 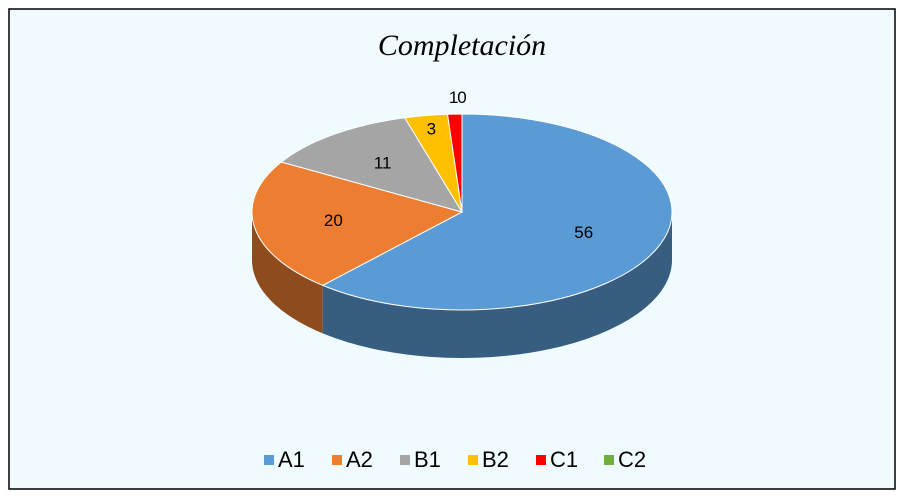 What do you see at coordinates (495, 459) in the screenshot?
I see `legend-label: B2` at bounding box center [495, 459].